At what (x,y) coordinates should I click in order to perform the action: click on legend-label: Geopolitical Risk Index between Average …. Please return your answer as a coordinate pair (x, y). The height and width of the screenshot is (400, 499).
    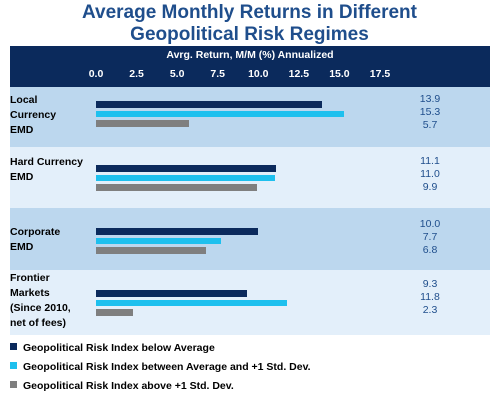
    Looking at the image, I should click on (167, 367).